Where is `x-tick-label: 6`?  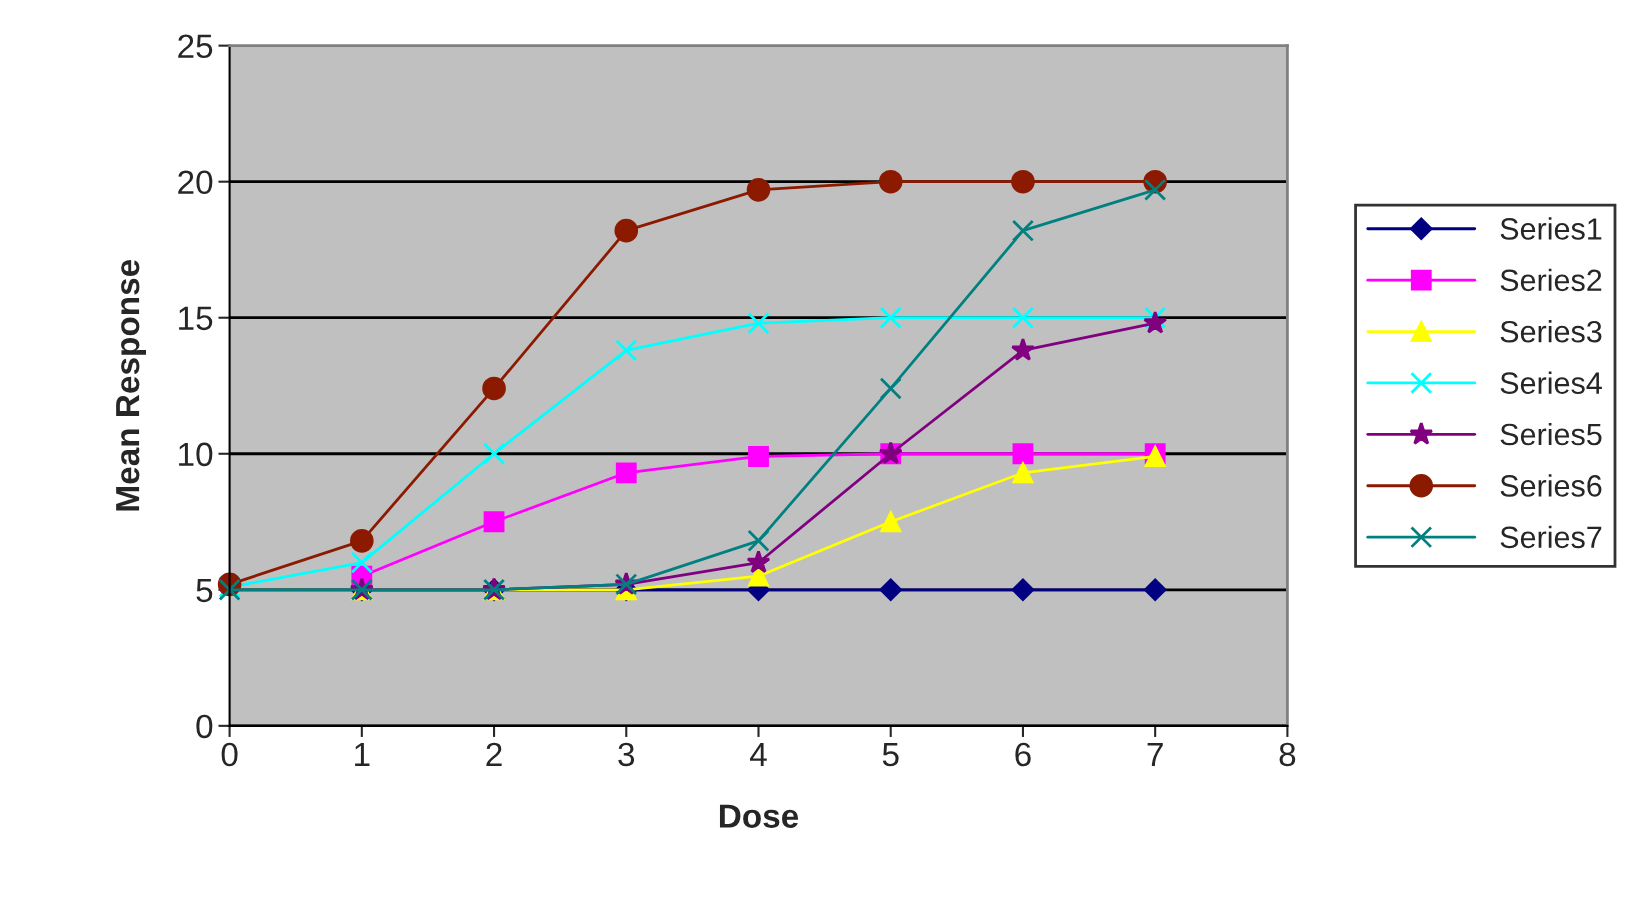 x-tick-label: 6 is located at coordinates (1023, 754).